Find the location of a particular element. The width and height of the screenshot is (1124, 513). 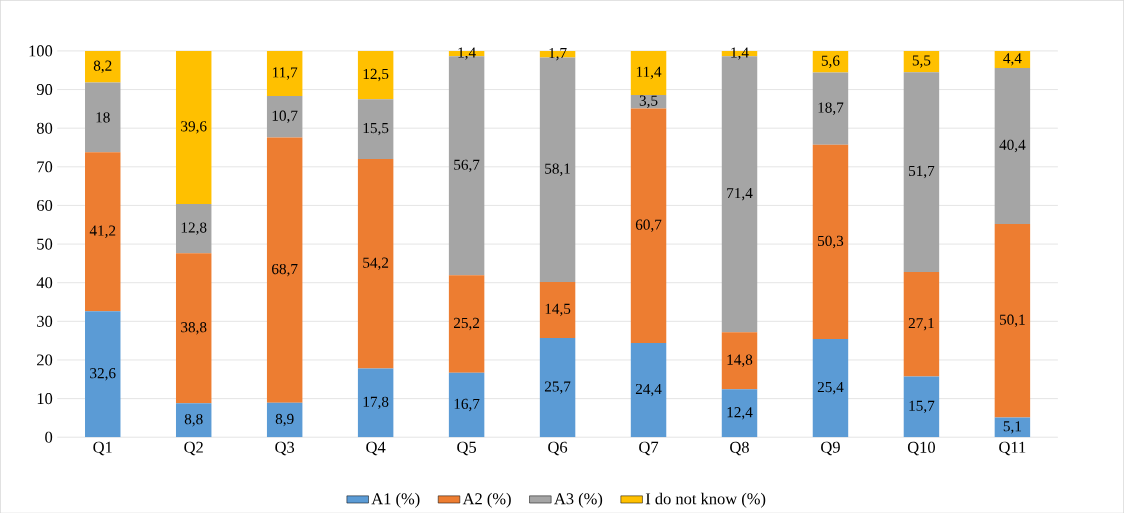

y-tick-label: 30 is located at coordinates (45, 321).